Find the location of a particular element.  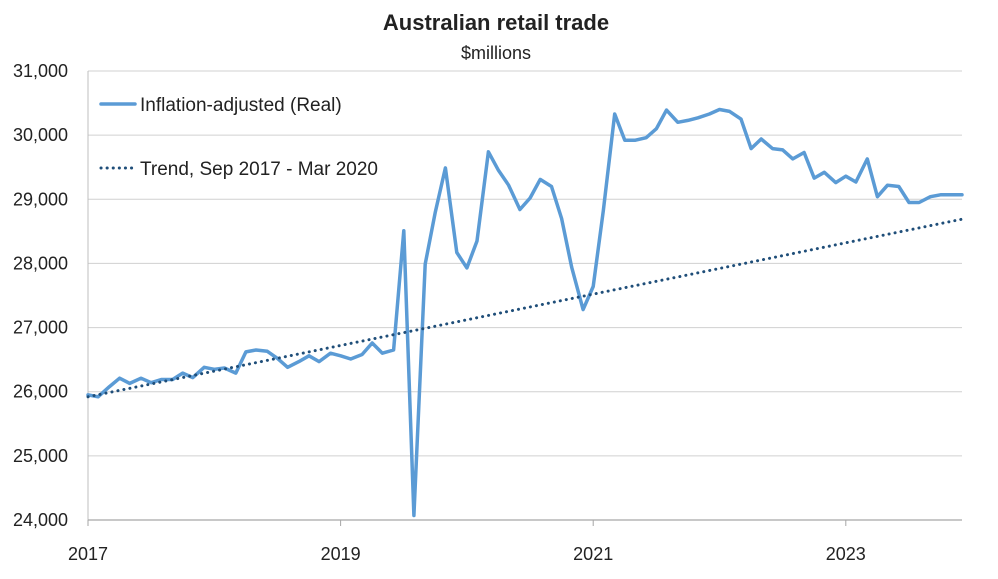

chart-title: Australian retail trade is located at coordinates (496, 22).